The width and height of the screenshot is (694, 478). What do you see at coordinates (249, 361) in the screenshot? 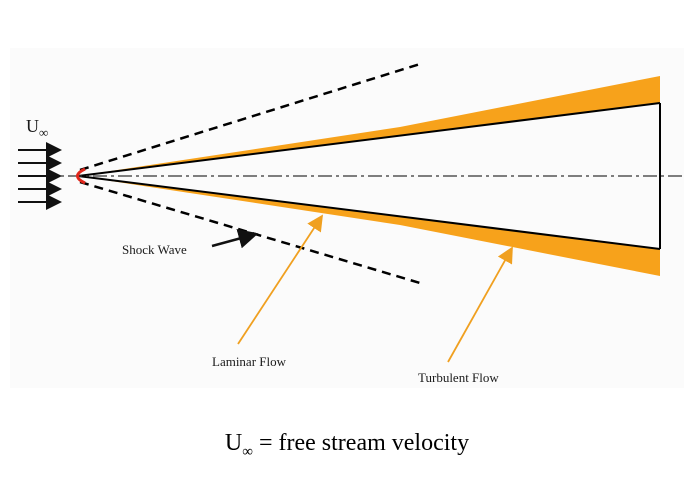
I see `laminar-flow-label: Laminar Flow` at bounding box center [249, 361].